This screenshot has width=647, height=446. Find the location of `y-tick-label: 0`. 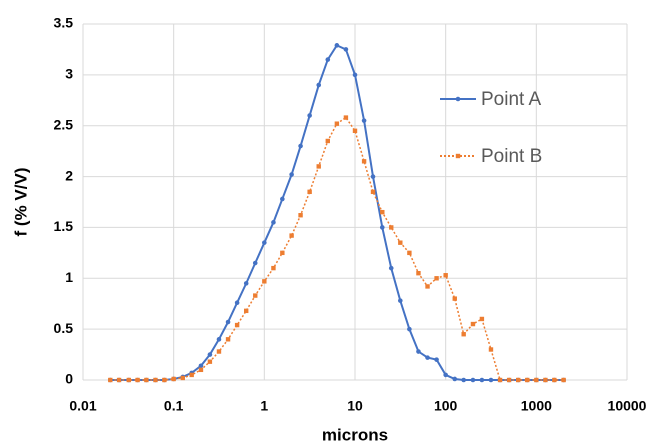

y-tick-label: 0 is located at coordinates (69, 379).